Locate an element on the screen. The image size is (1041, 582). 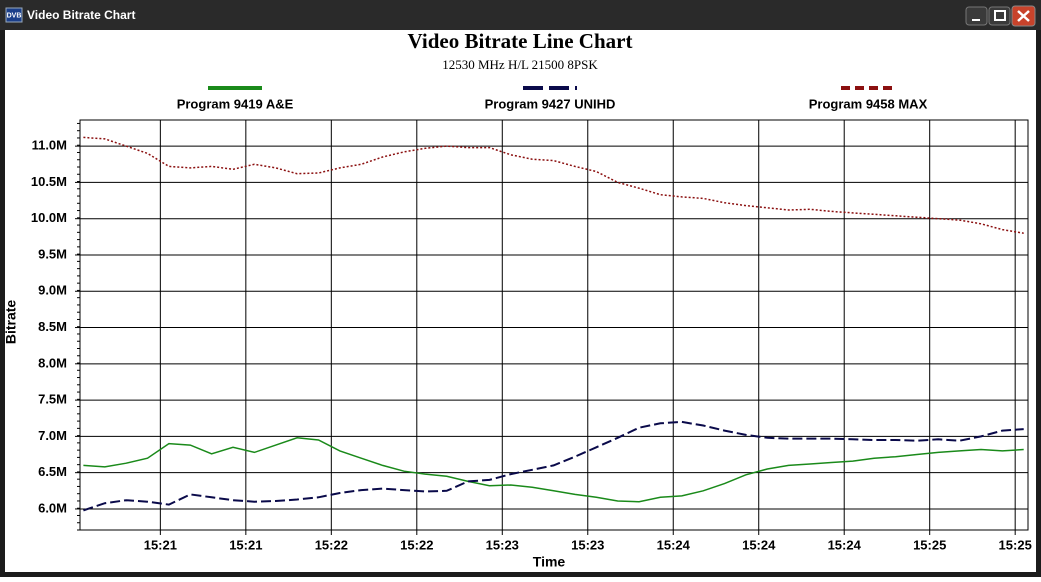
maximize-icon is located at coordinates (1000, 15).